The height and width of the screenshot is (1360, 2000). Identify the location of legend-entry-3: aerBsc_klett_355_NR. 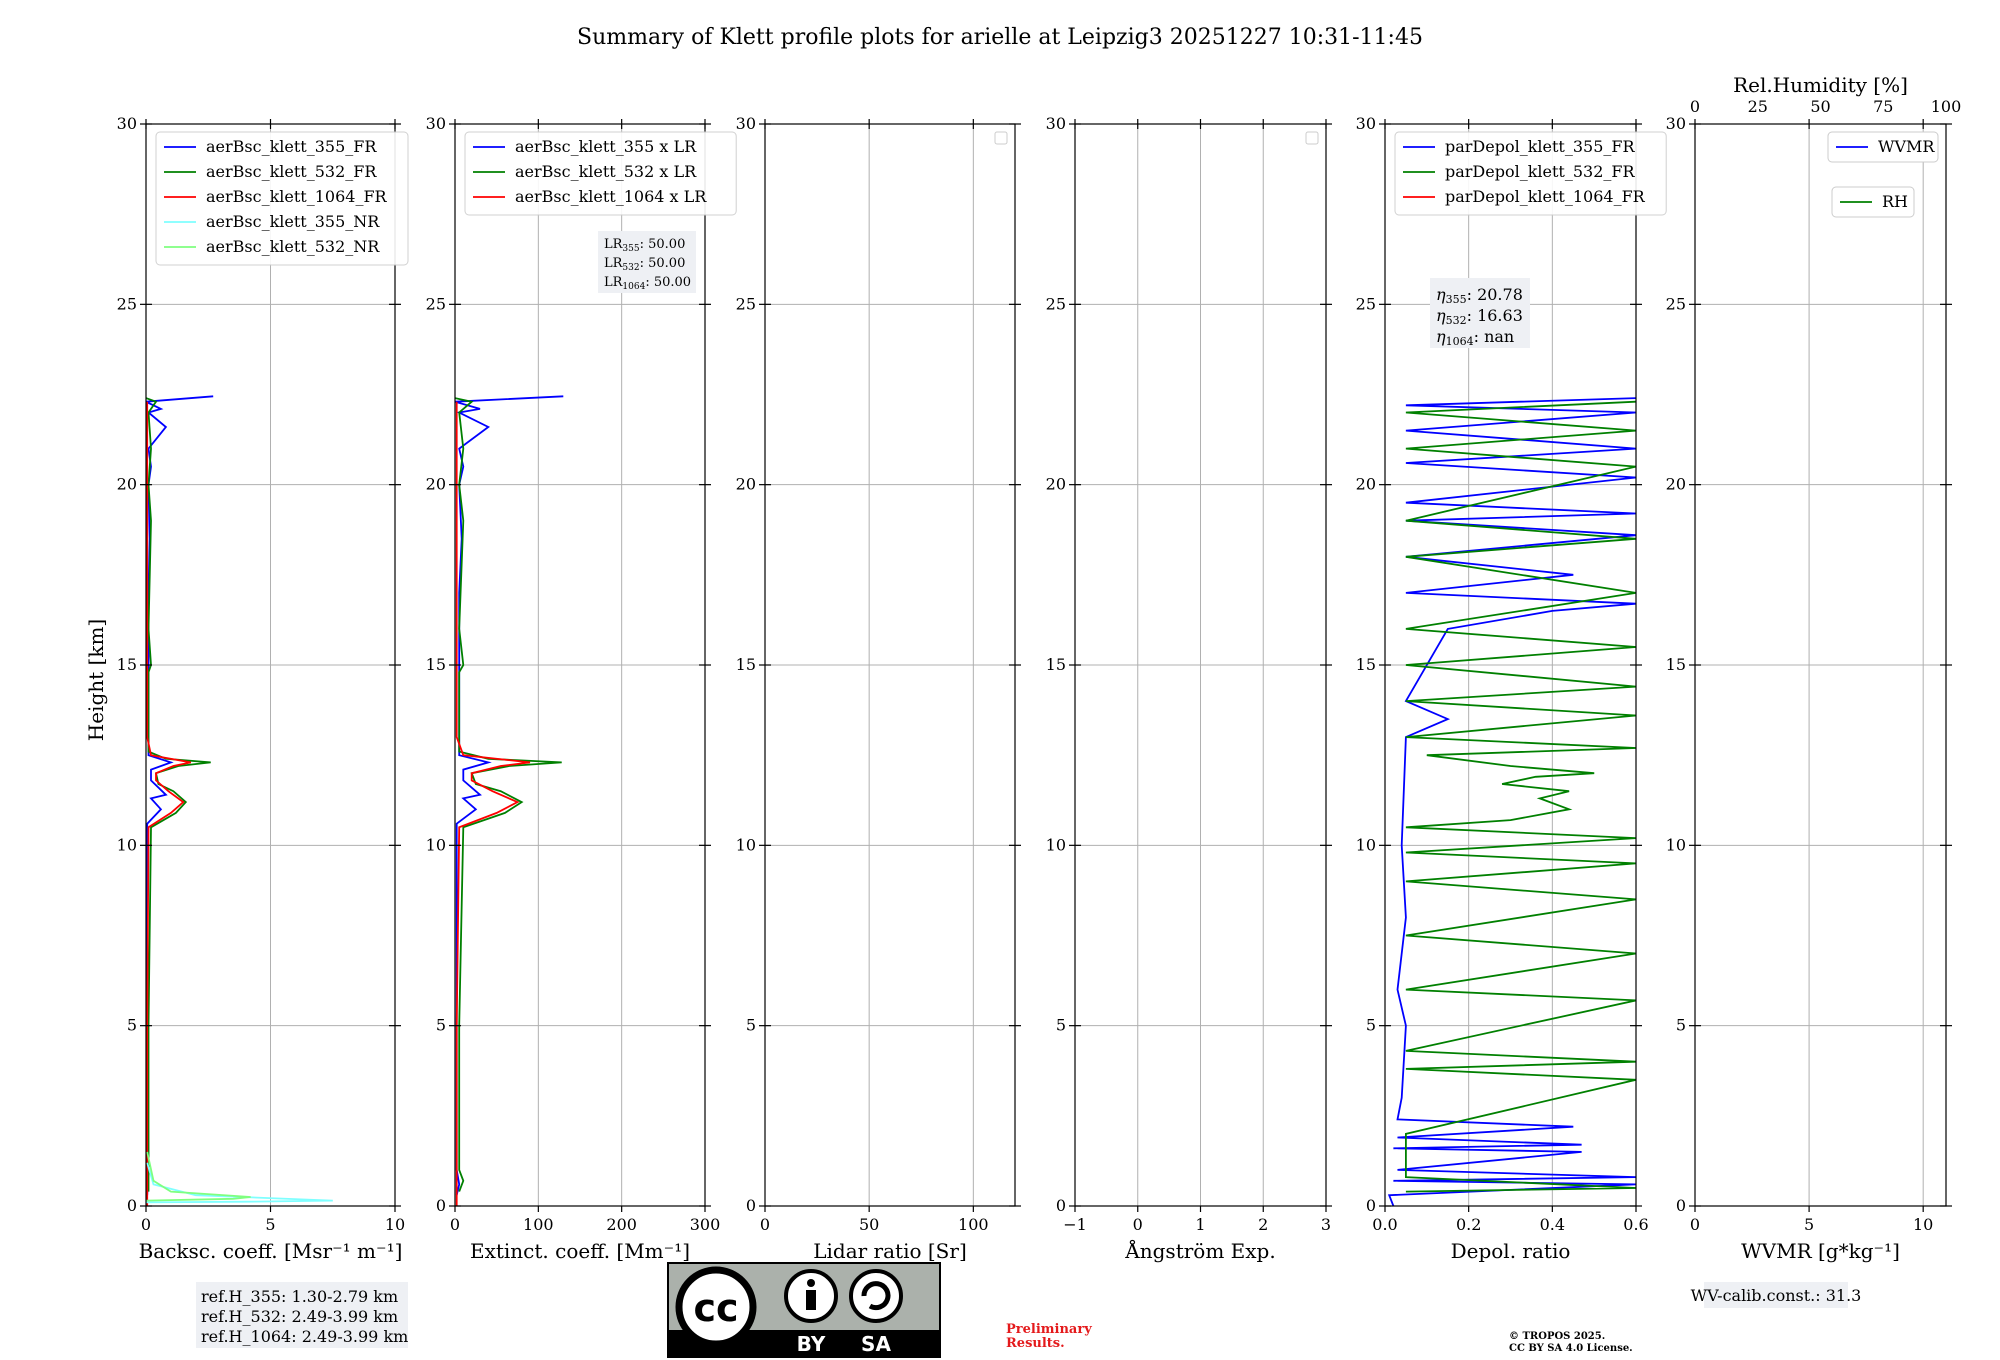
(293, 221).